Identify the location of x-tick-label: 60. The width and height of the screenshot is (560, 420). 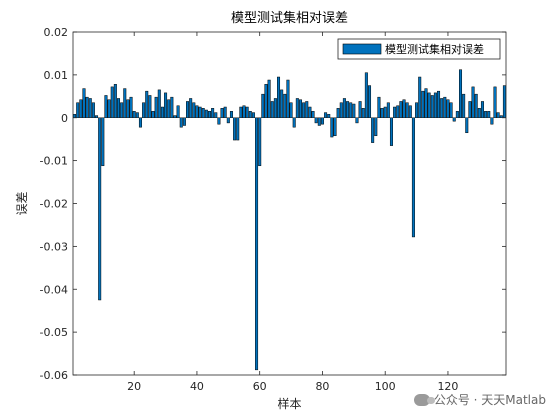
(260, 386).